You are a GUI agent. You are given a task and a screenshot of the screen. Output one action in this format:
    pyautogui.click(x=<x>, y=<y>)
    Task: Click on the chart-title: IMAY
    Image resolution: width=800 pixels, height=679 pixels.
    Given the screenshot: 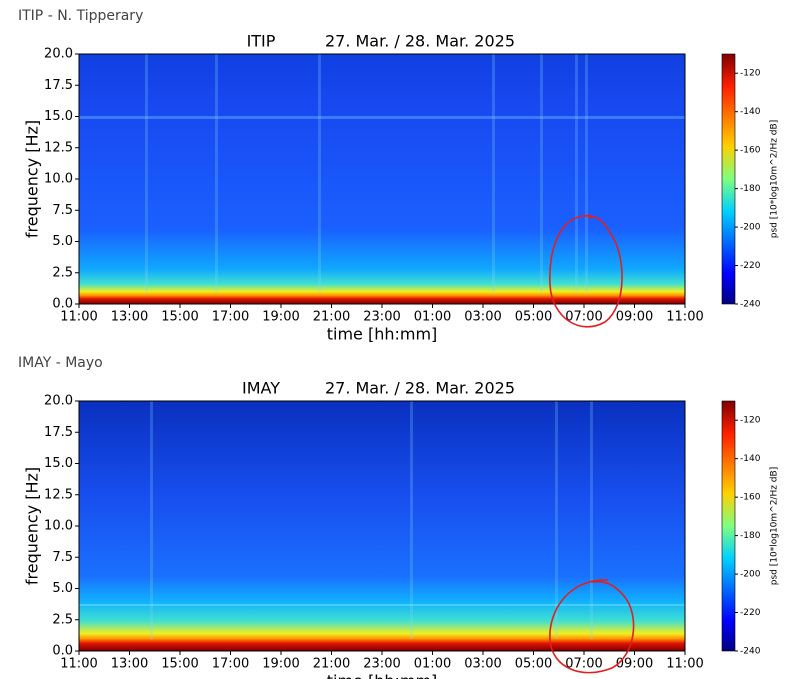 What is the action you would take?
    pyautogui.click(x=261, y=388)
    